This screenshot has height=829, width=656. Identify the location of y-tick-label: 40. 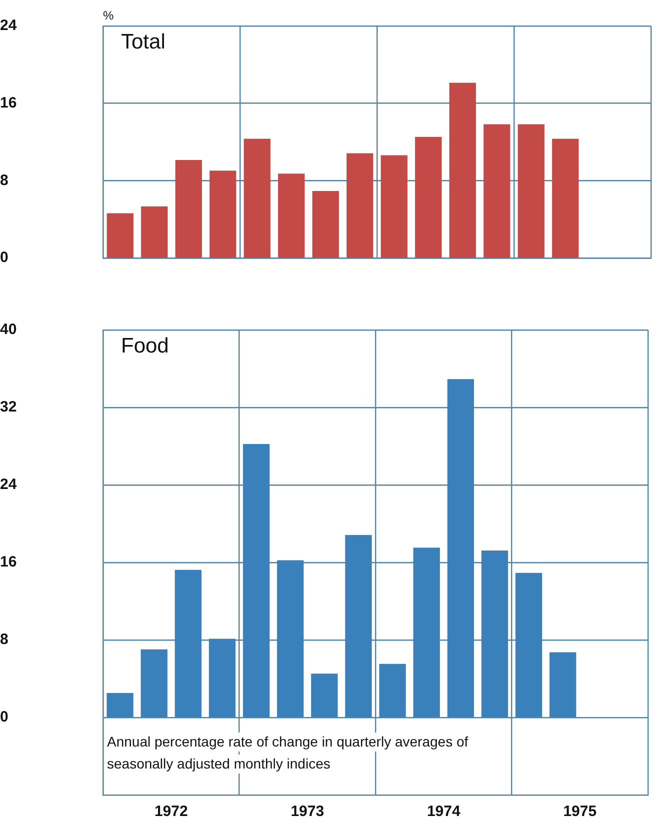
(8, 329).